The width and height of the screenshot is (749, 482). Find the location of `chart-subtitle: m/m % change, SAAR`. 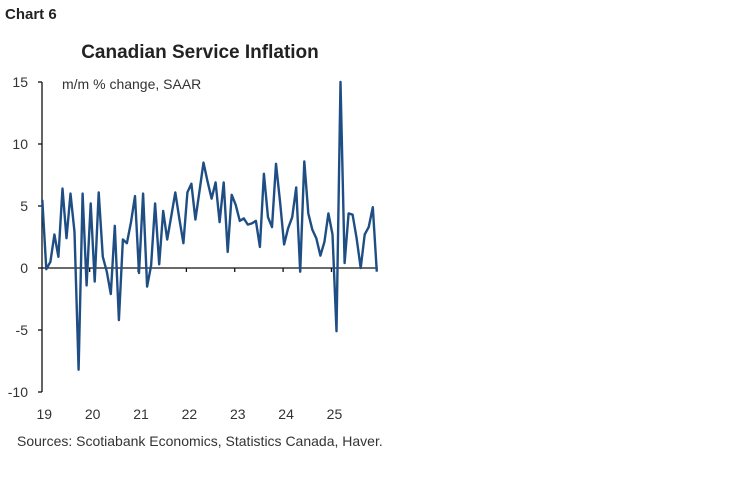

chart-subtitle: m/m % change, SAAR is located at coordinates (131, 84).